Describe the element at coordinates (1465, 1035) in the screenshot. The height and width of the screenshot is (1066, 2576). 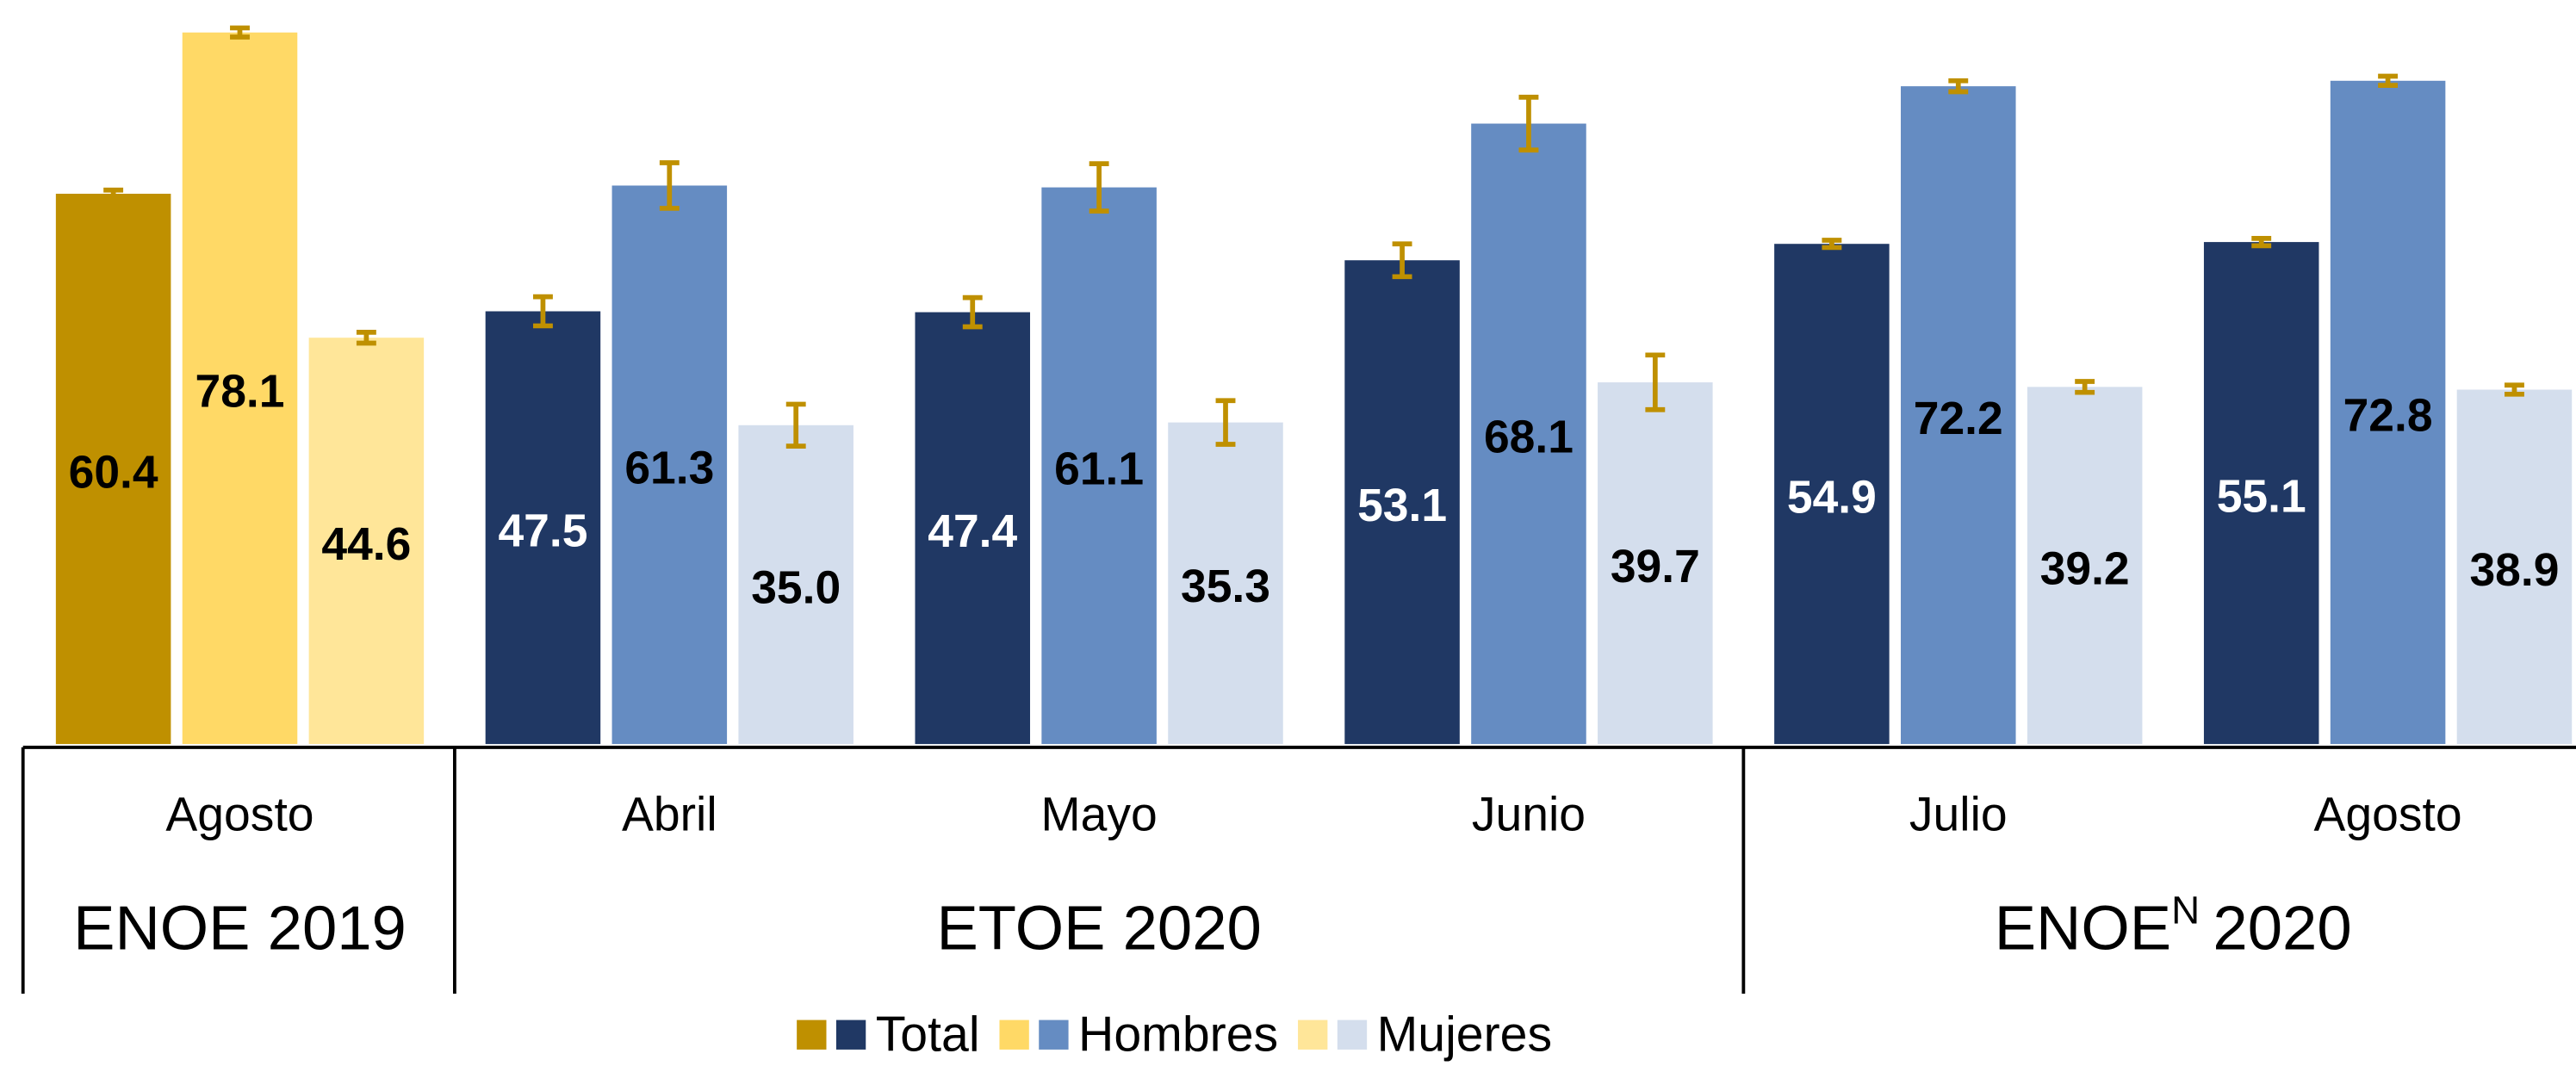
I see `legend-label: Mujeres` at that location.